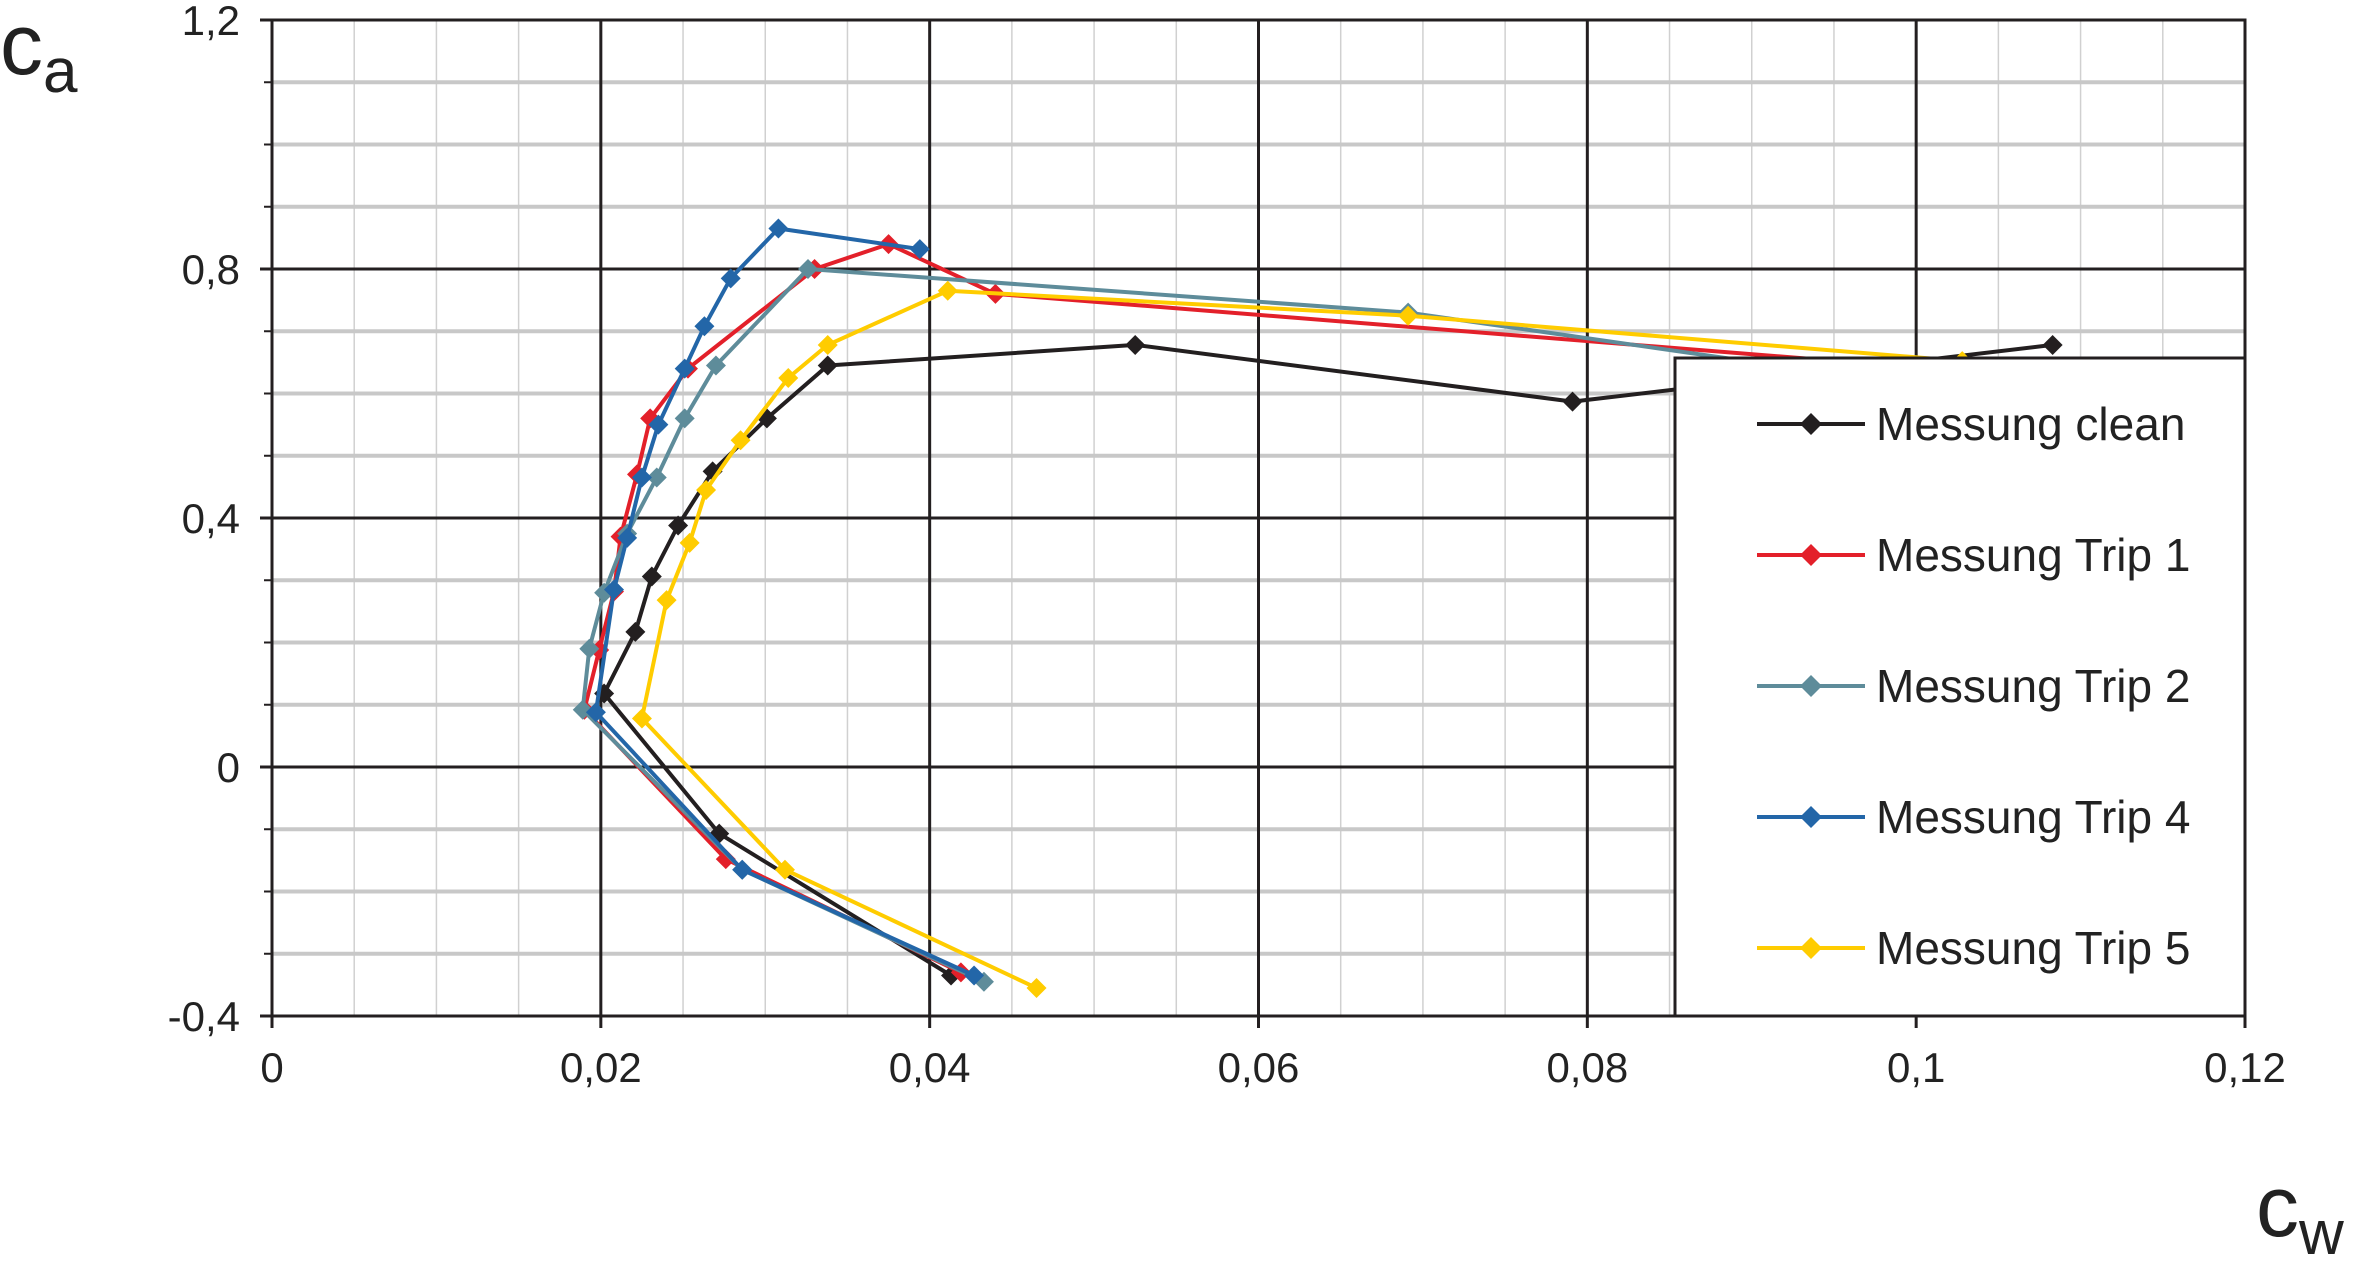  What do you see at coordinates (1916, 1067) in the screenshot?
I see `x-tick-label: 0,1` at bounding box center [1916, 1067].